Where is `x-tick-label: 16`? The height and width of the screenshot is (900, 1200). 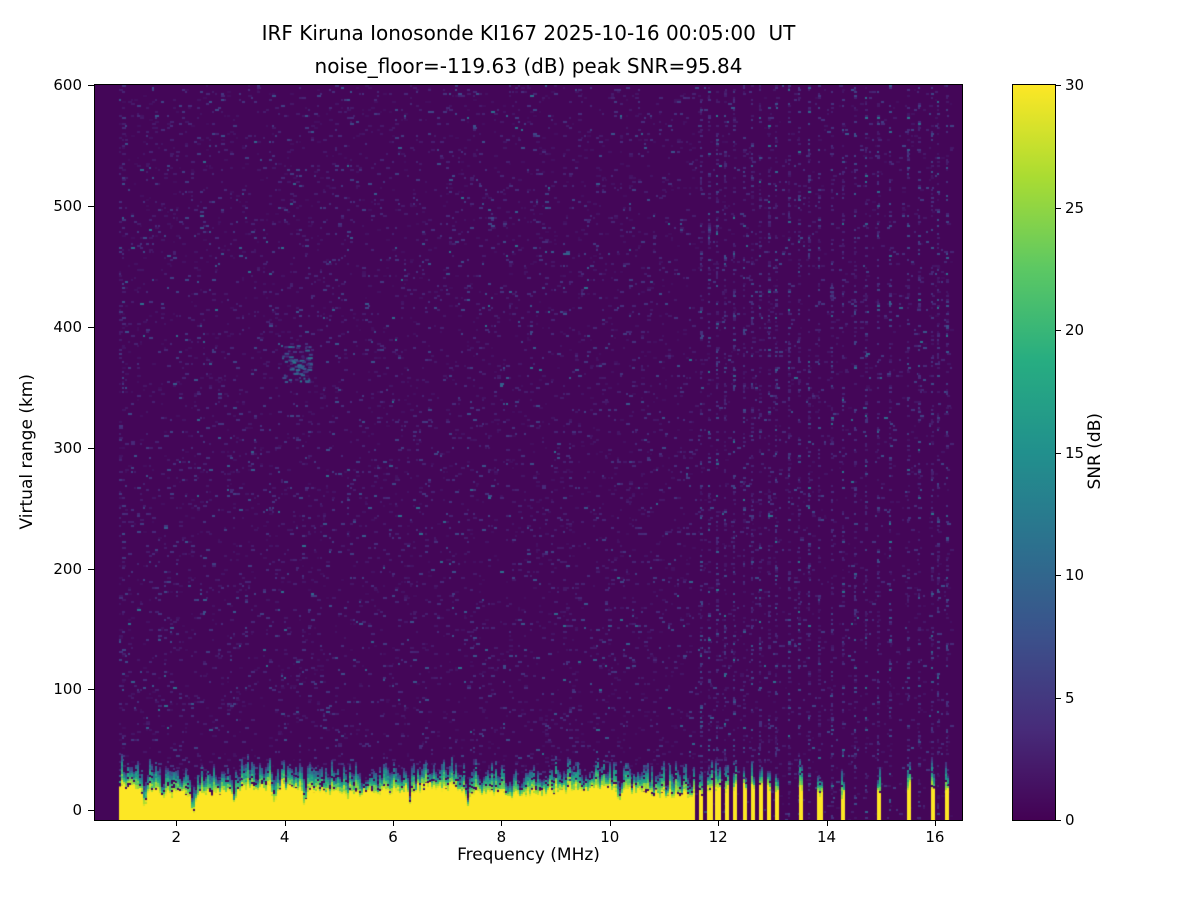
x-tick-label: 16 is located at coordinates (935, 837).